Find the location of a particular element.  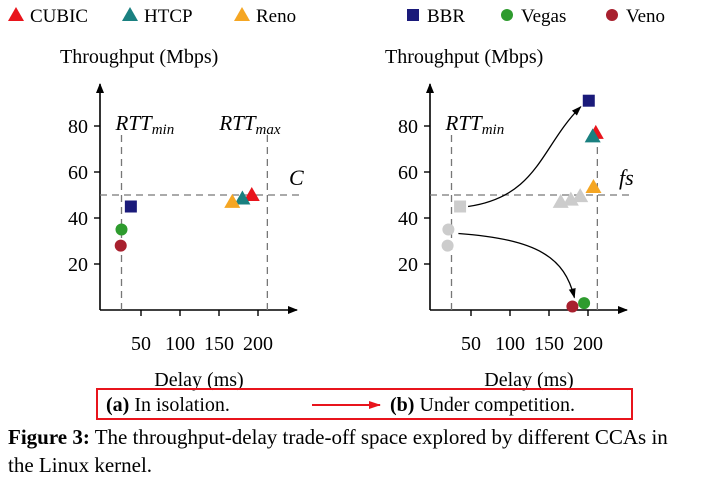

legend-marker-bbr is located at coordinates (413, 15).